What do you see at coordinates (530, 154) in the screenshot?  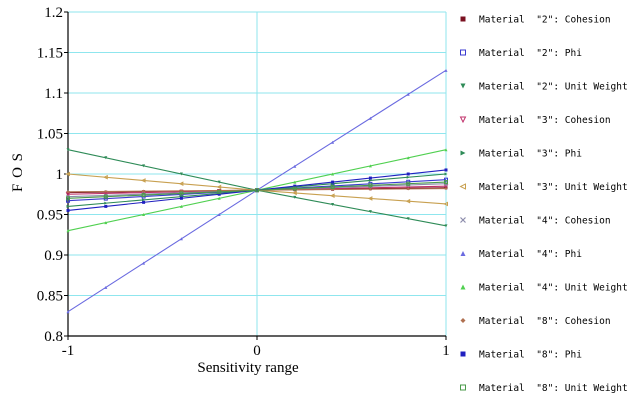 I see `legend-label: Material "3": Phi` at bounding box center [530, 154].